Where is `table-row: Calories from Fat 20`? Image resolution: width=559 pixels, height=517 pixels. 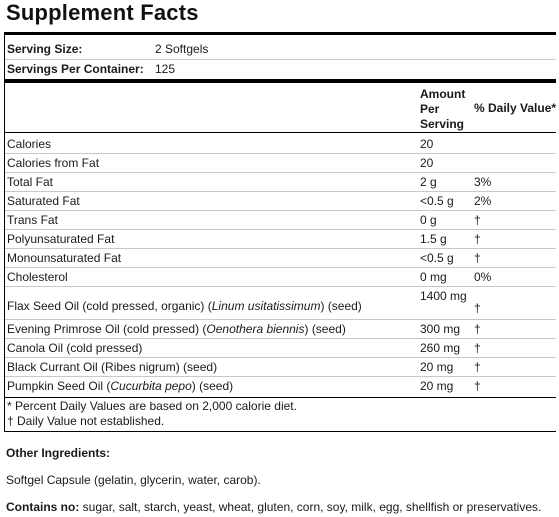 table-row: Calories from Fat 20 is located at coordinates (280, 163).